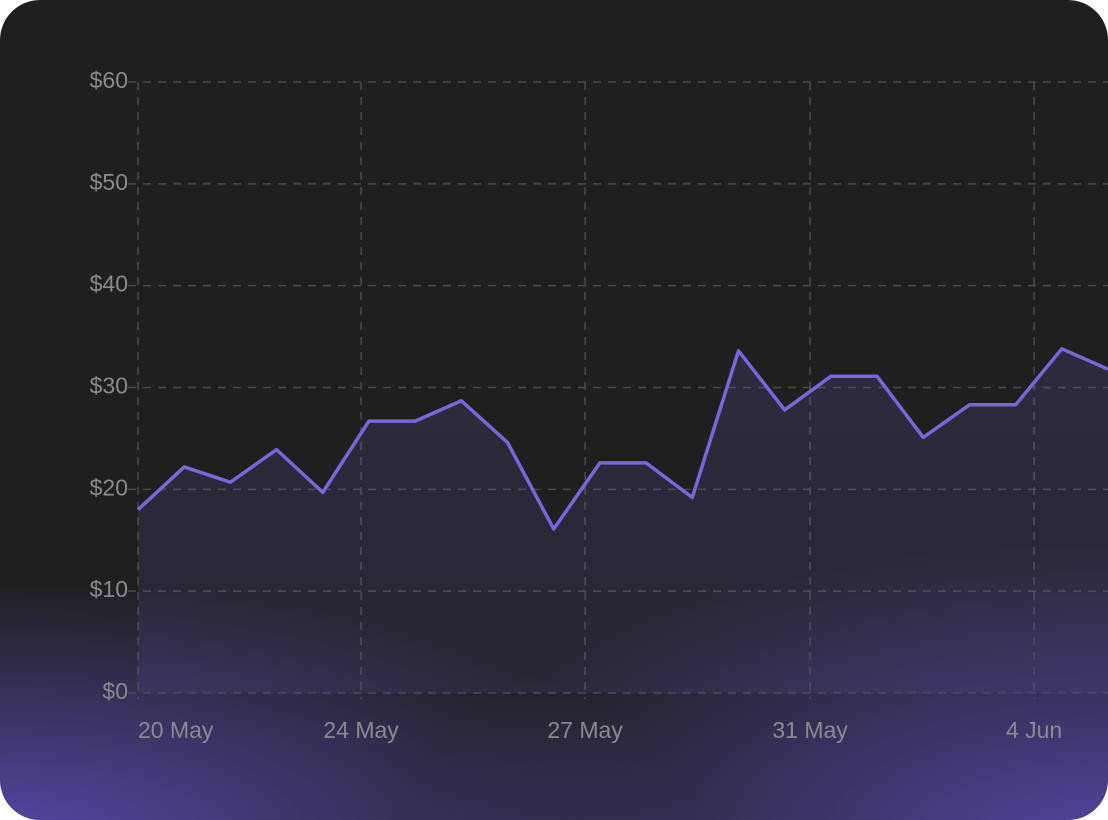 This screenshot has width=1108, height=820. Describe the element at coordinates (585, 730) in the screenshot. I see `x-tick-label: 27 May` at that location.